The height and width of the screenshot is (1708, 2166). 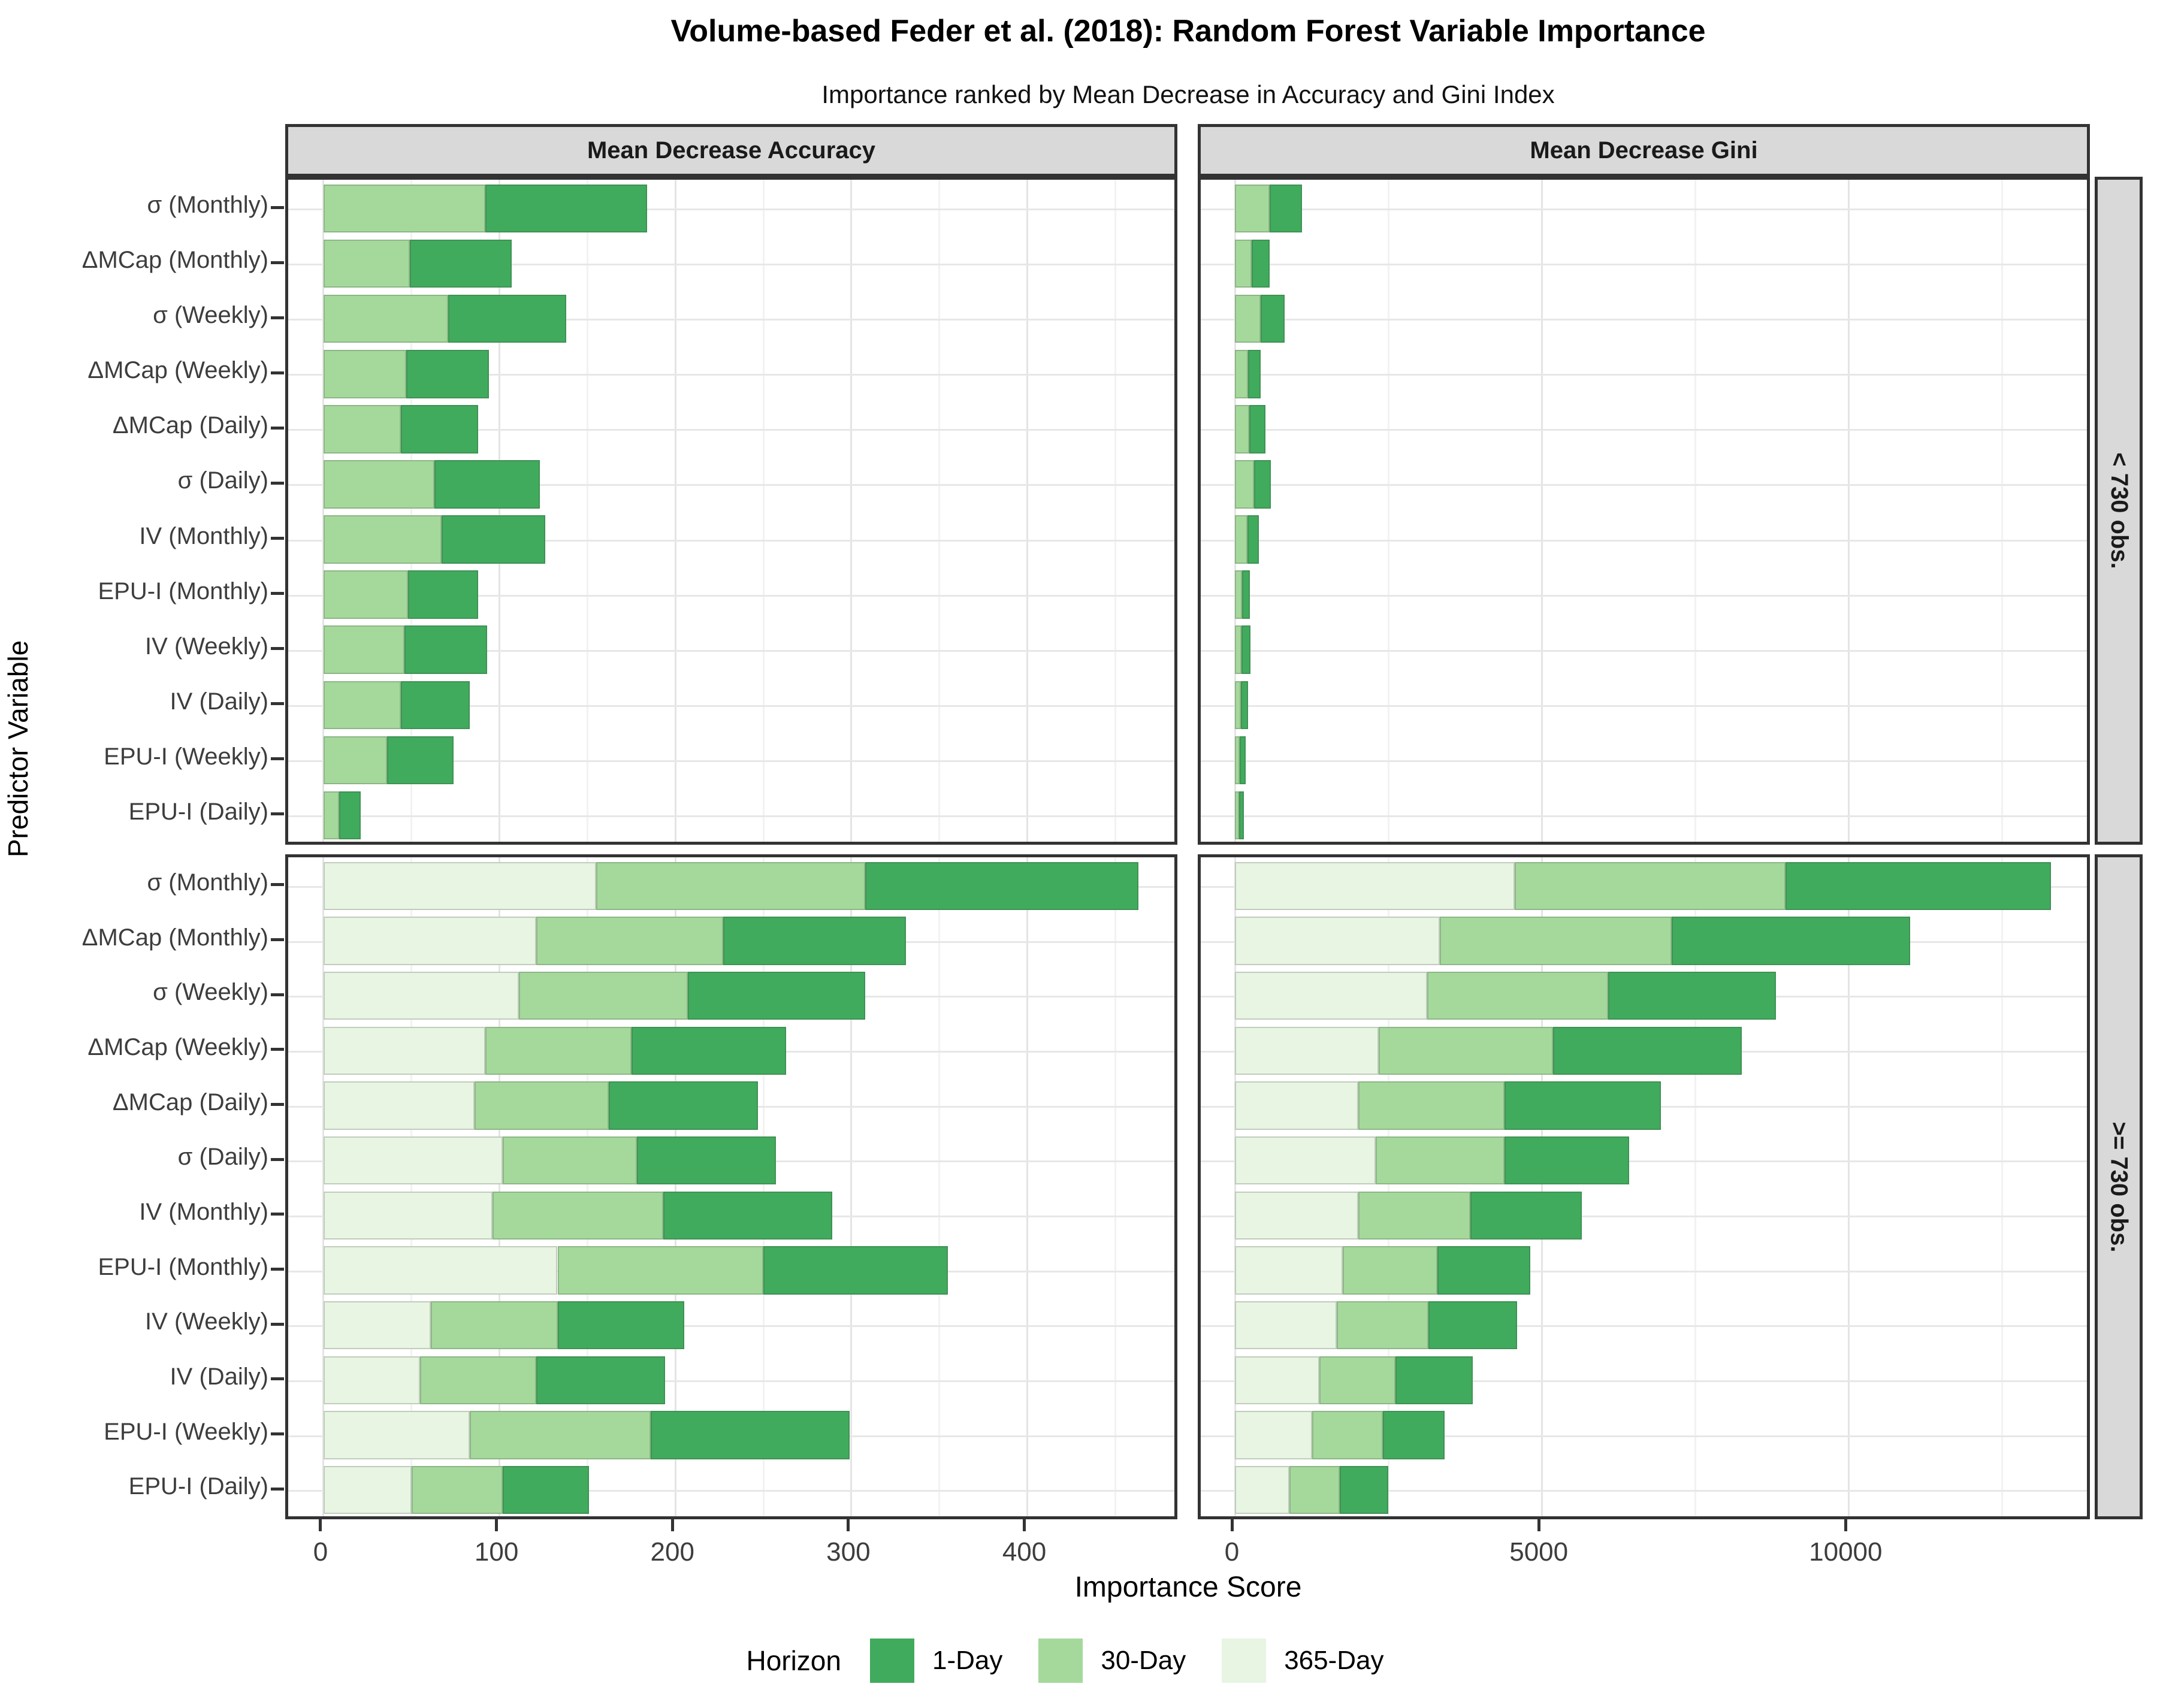 I want to click on facet-strip-col: Mean Decrease Gini, so click(x=1644, y=151).